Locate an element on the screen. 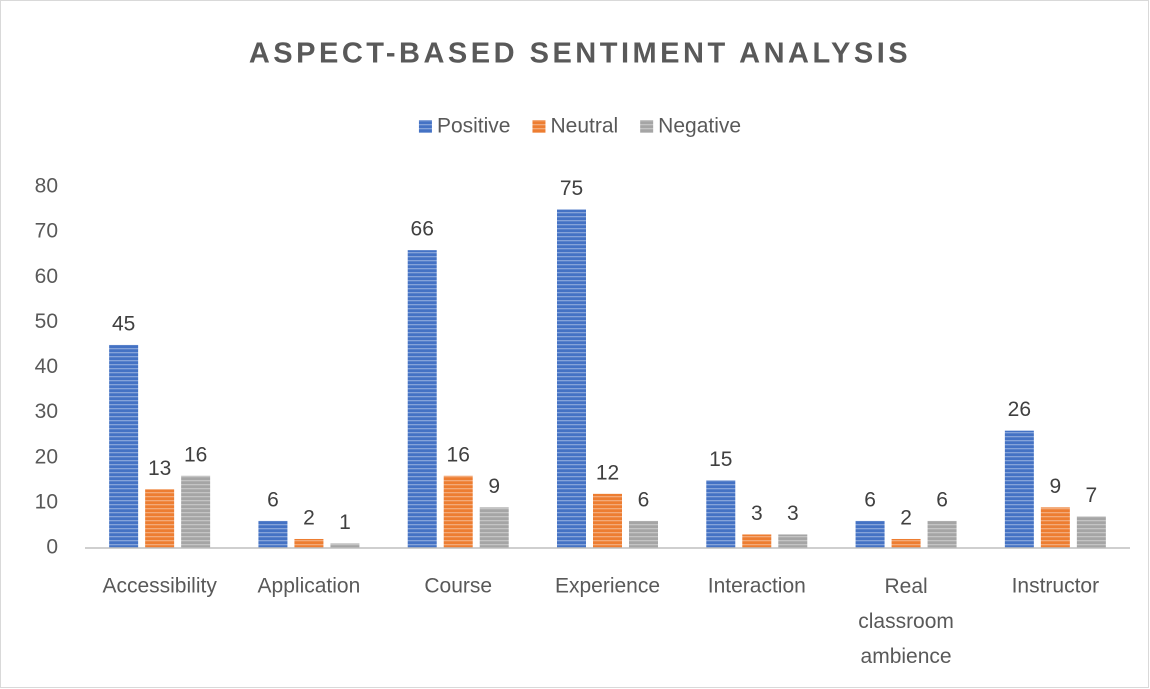  data-label: 45 is located at coordinates (123, 323).